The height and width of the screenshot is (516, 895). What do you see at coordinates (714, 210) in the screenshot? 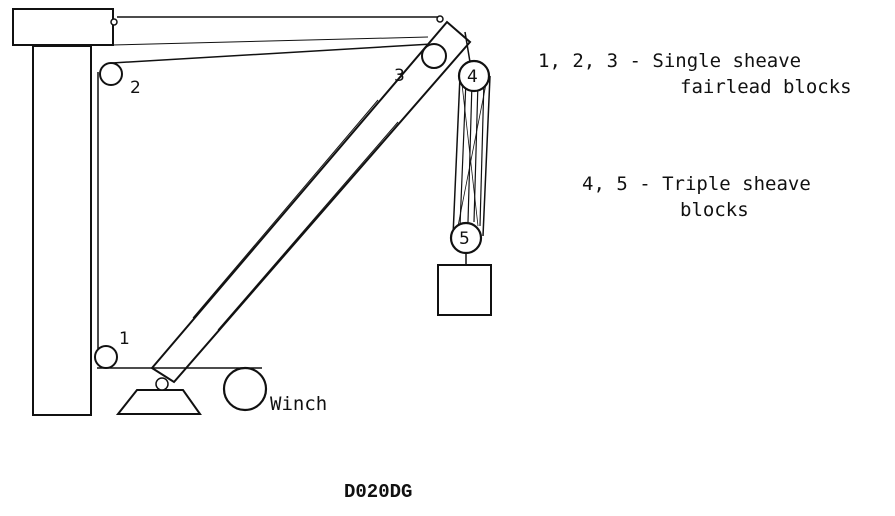
I see `legend-triple-sheave-line2: blocks` at bounding box center [714, 210].